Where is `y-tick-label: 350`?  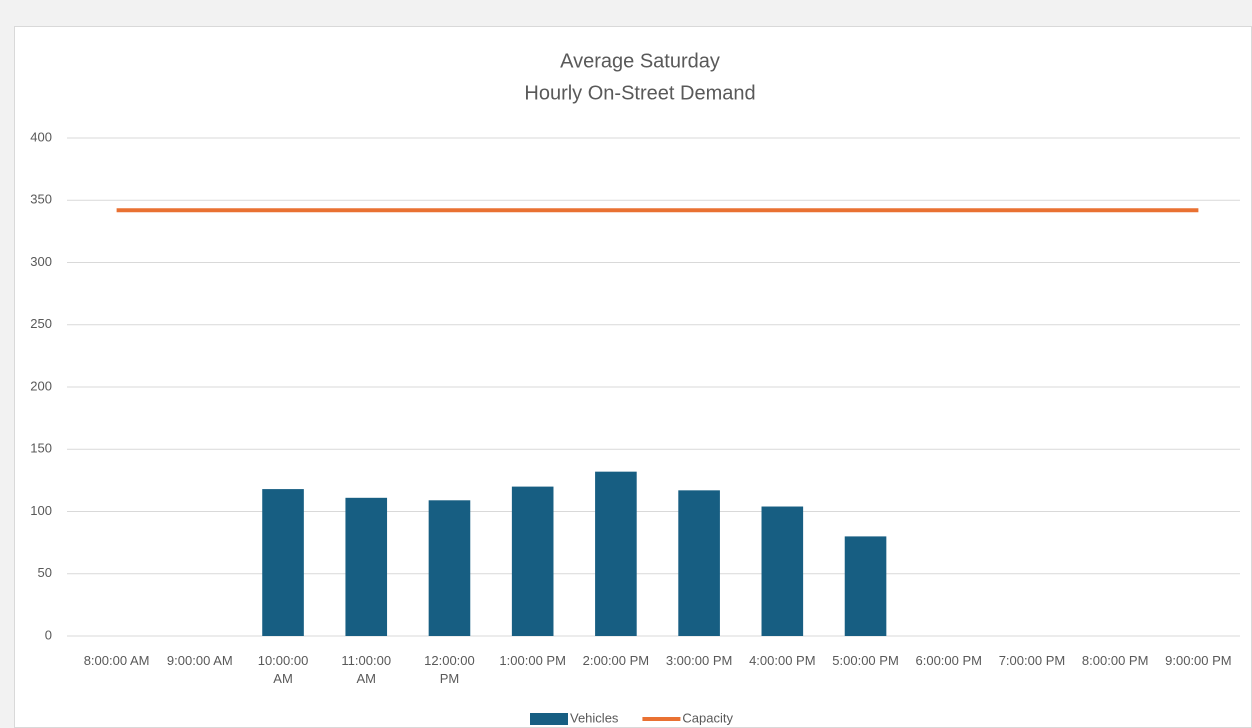
y-tick-label: 350 is located at coordinates (41, 199).